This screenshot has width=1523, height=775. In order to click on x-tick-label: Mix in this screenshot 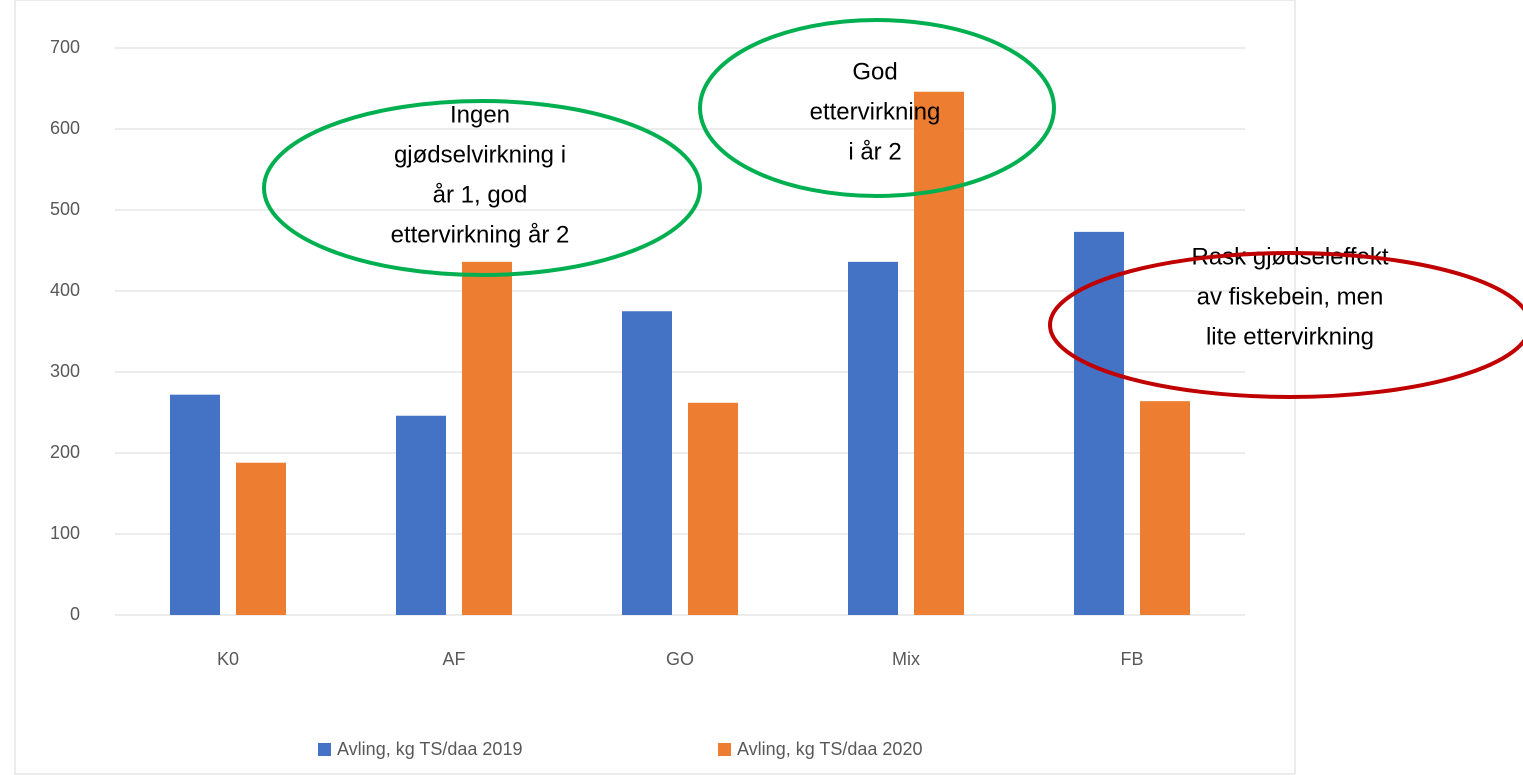, I will do `click(906, 659)`.